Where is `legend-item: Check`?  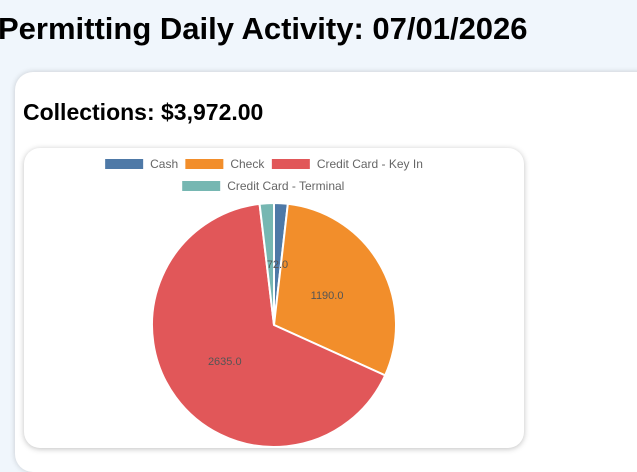
legend-item: Check is located at coordinates (225, 164).